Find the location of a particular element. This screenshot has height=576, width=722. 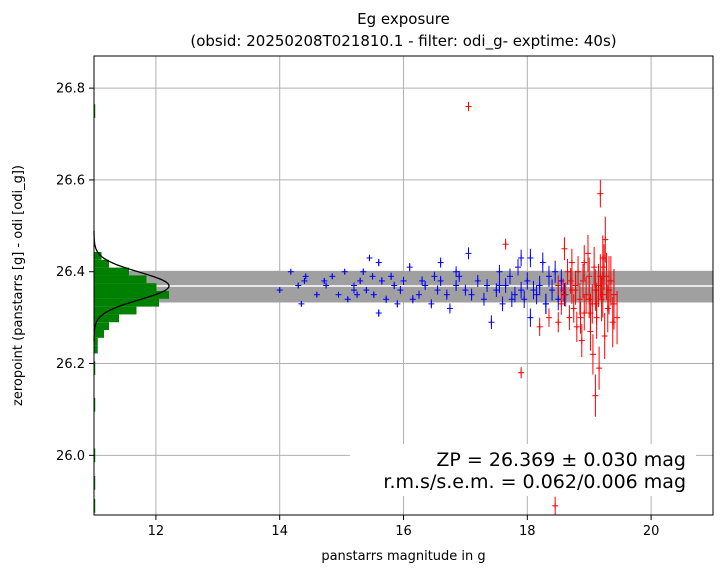

y-tick-label: 26.2 is located at coordinates (70, 364).